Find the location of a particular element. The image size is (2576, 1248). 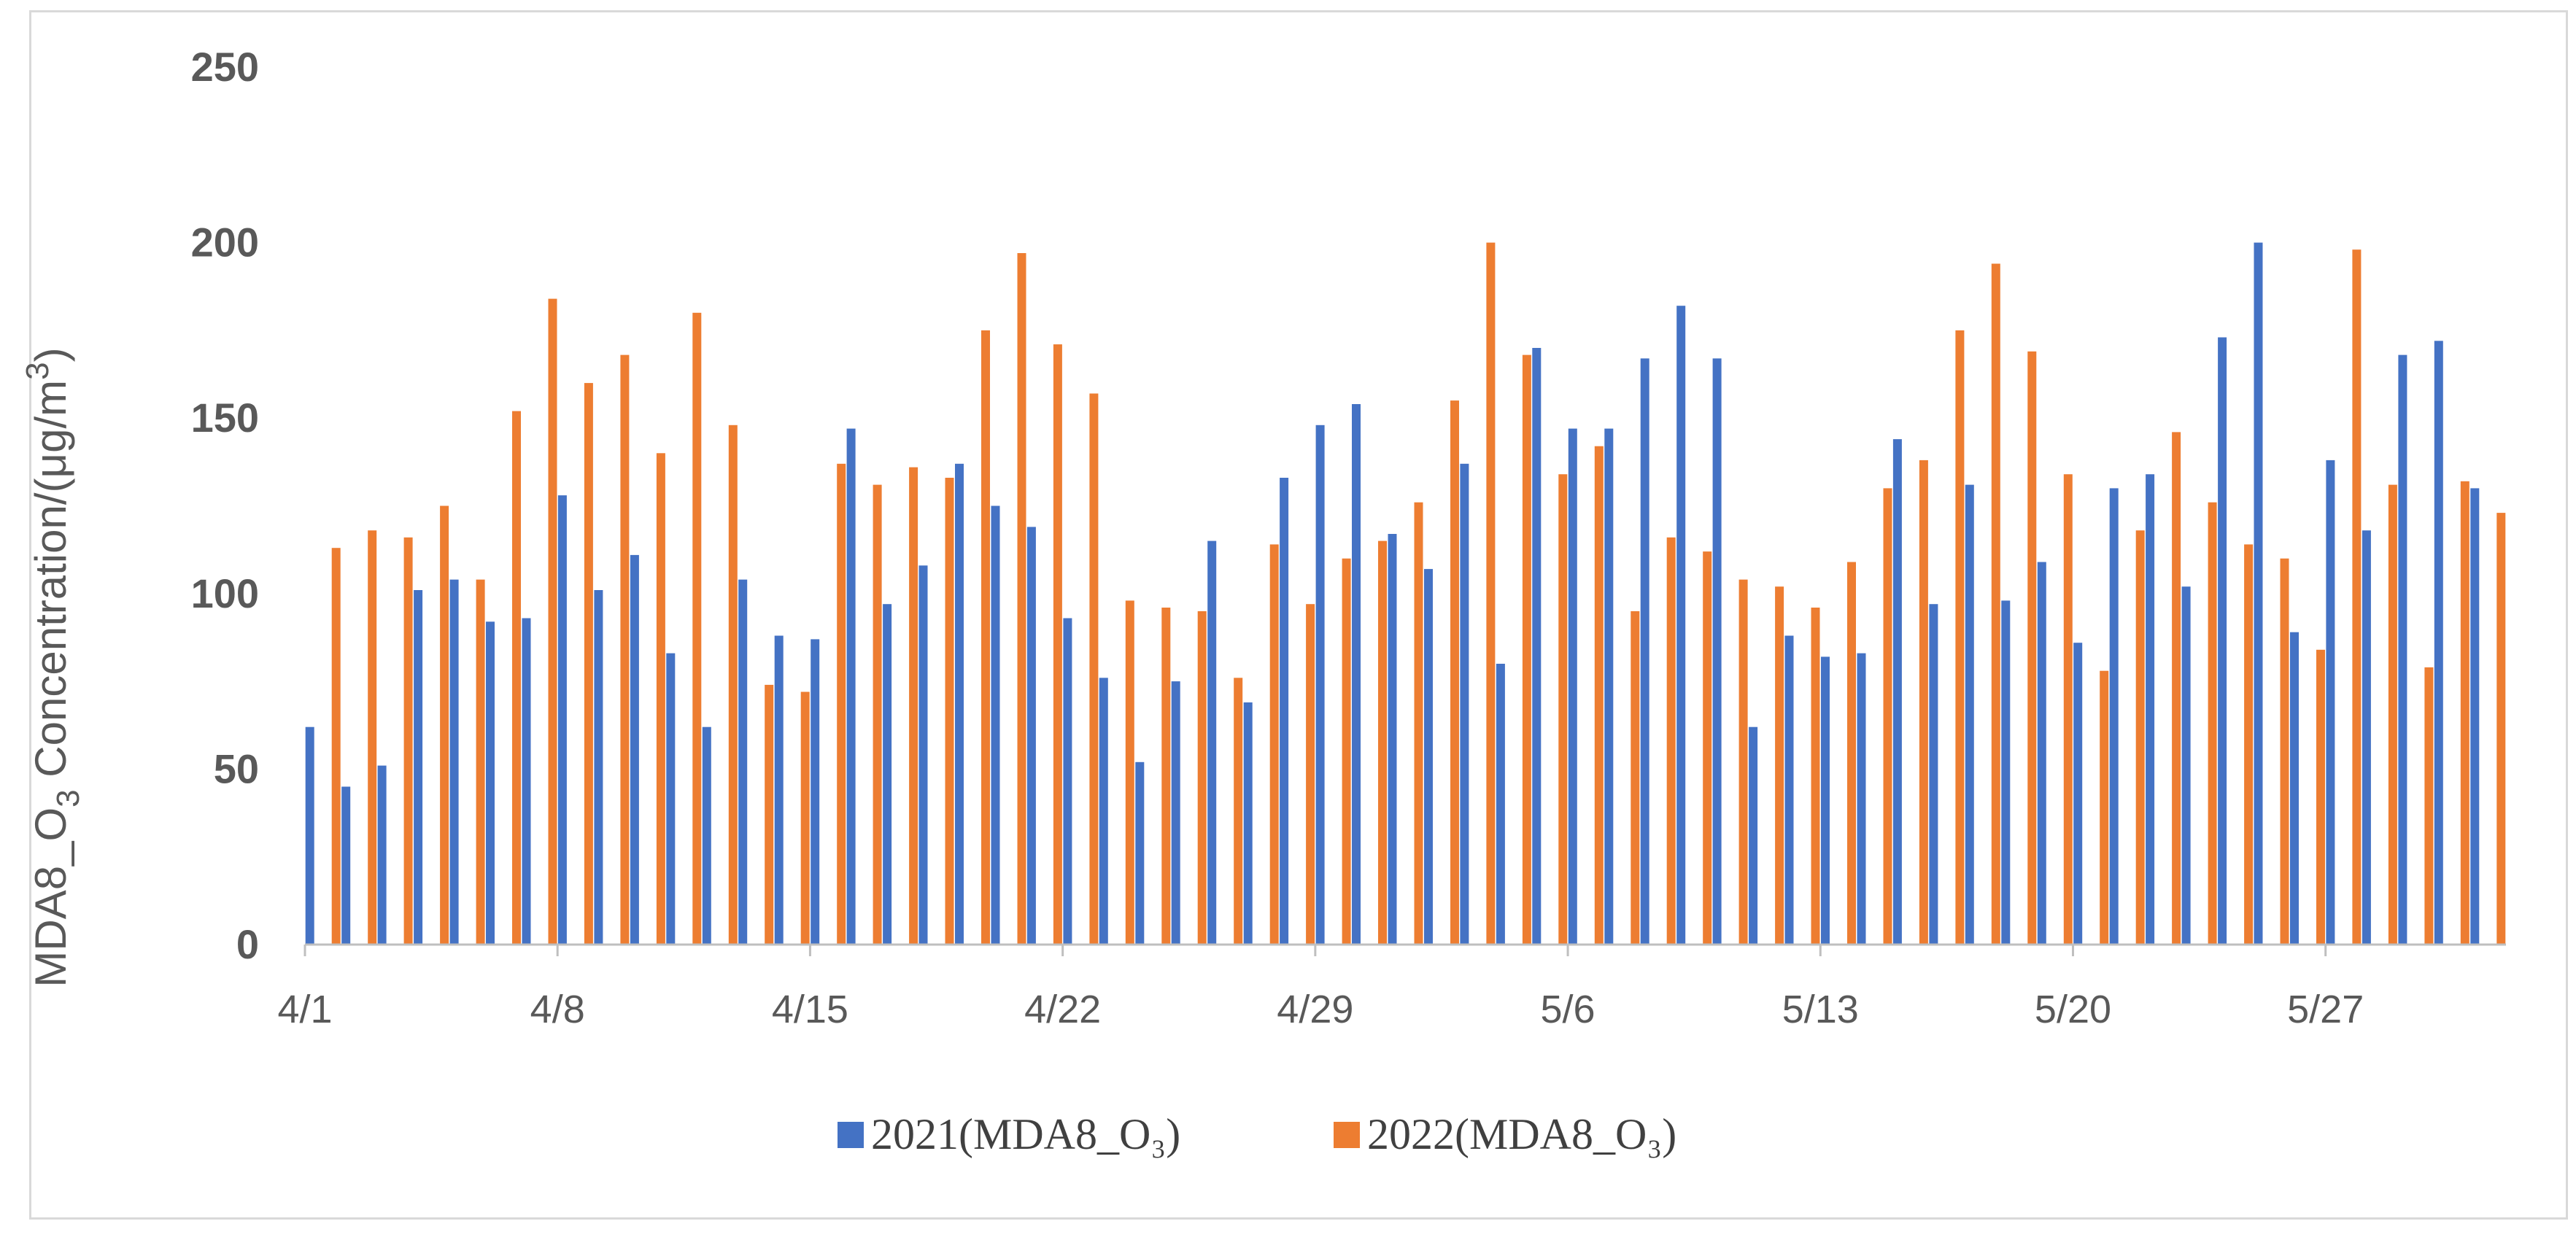

x-tick-label: 5/6 is located at coordinates (1568, 1009).